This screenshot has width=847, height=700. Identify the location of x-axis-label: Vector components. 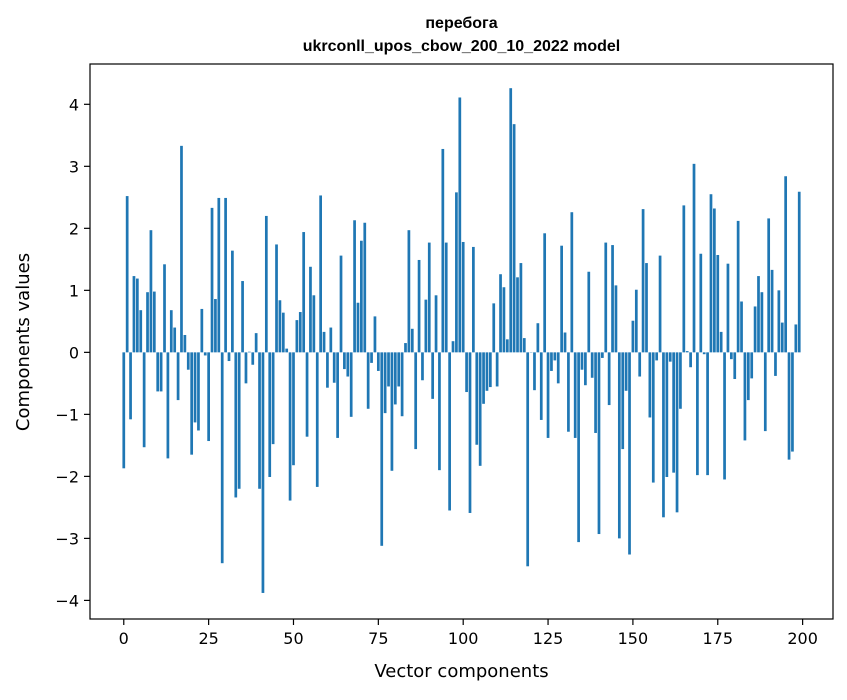
(461, 671).